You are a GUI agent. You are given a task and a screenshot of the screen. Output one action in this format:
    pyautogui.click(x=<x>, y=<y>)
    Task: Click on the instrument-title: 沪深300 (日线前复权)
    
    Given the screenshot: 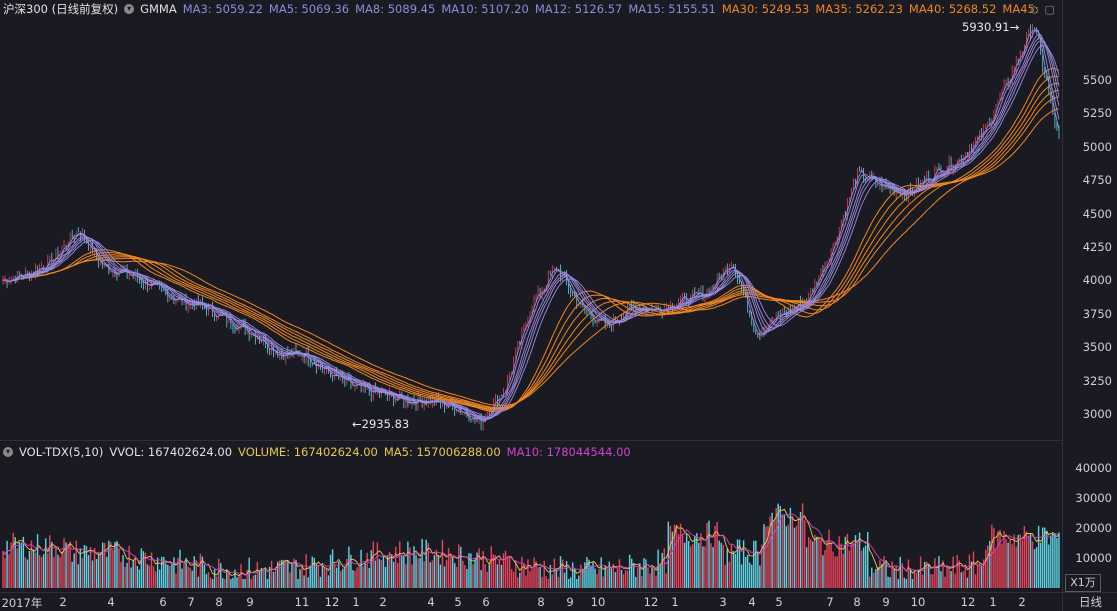 What is the action you would take?
    pyautogui.click(x=61, y=9)
    